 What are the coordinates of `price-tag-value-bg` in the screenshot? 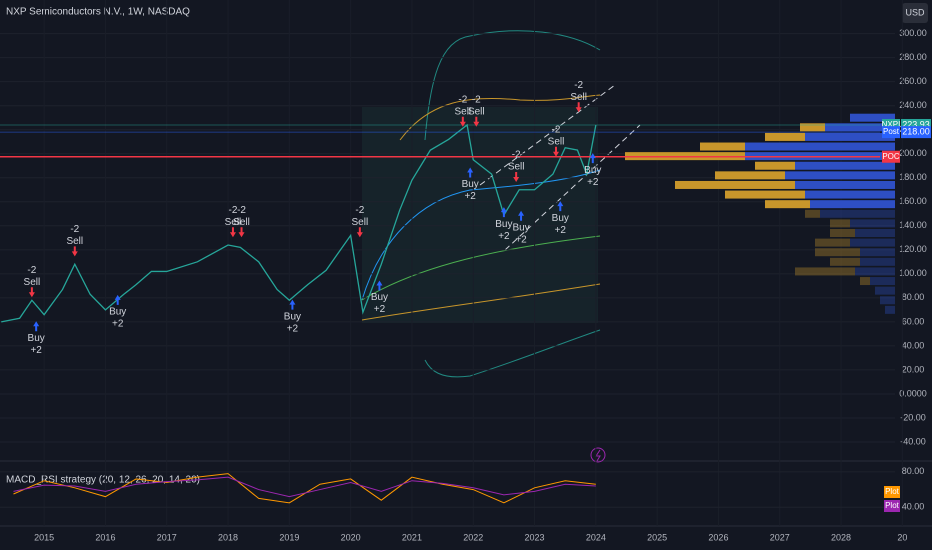 It's located at (916, 132).